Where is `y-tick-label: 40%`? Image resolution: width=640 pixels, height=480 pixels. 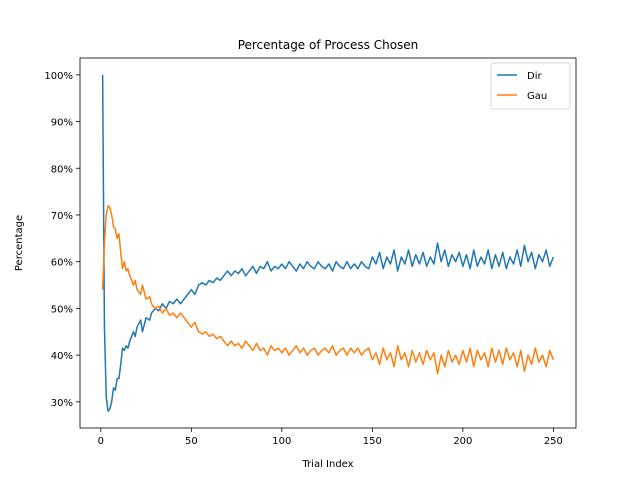
y-tick-label: 40% is located at coordinates (62, 356).